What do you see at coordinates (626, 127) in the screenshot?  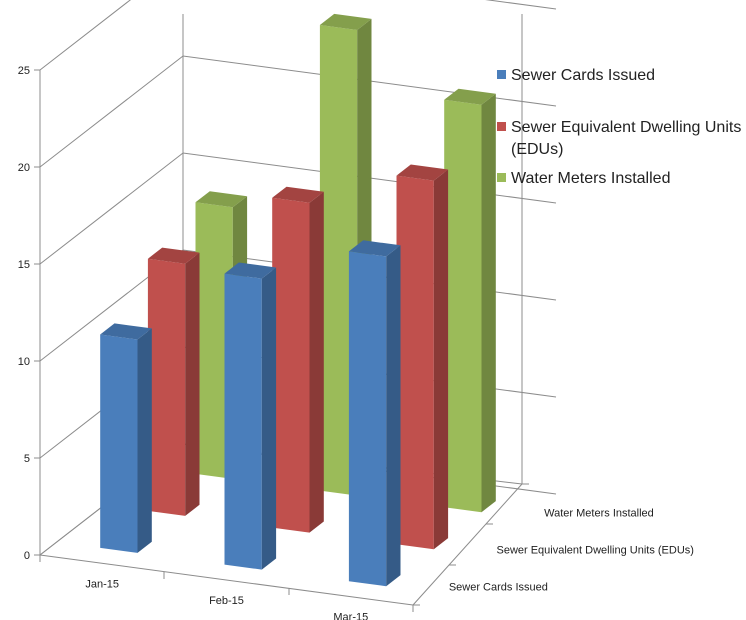 I see `legend-label-sewer-edus-line1: Sewer Equivalent Dwelling Units` at bounding box center [626, 127].